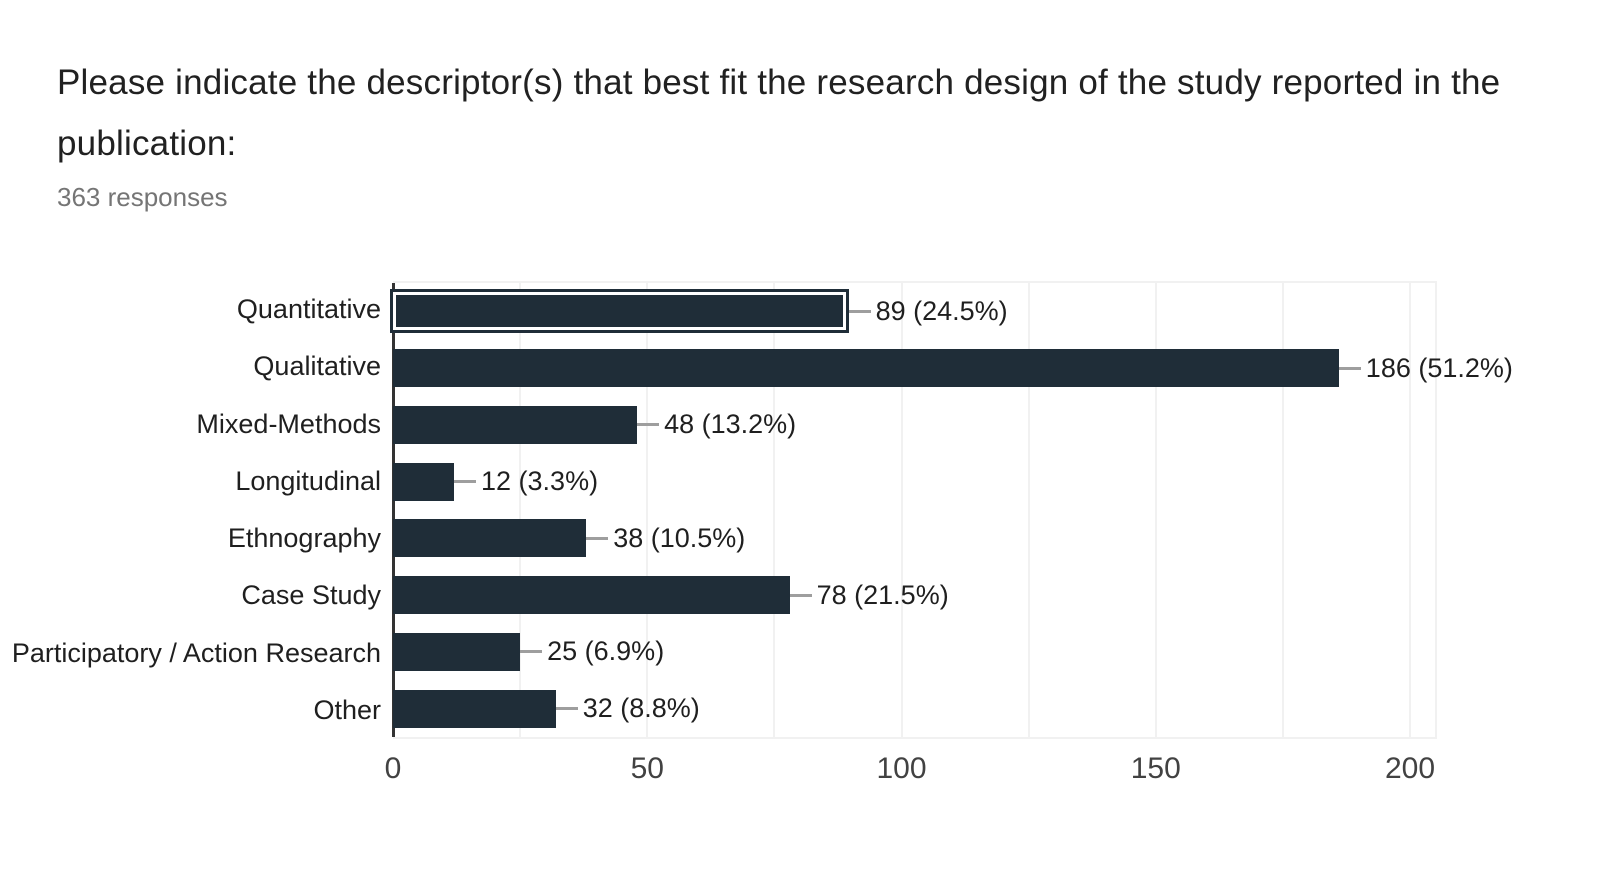  Describe the element at coordinates (641, 708) in the screenshot. I see `value-label: 32 (8.8%)` at that location.